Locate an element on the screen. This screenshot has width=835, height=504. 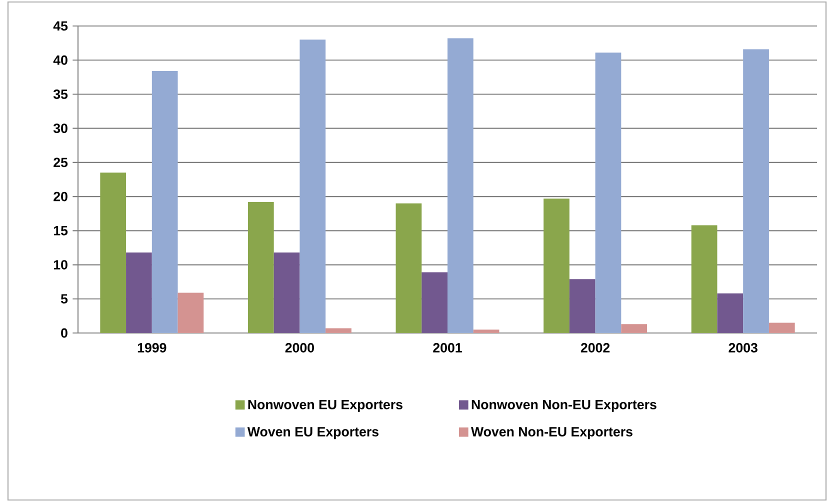
x-tick-label: 2002 is located at coordinates (595, 347).